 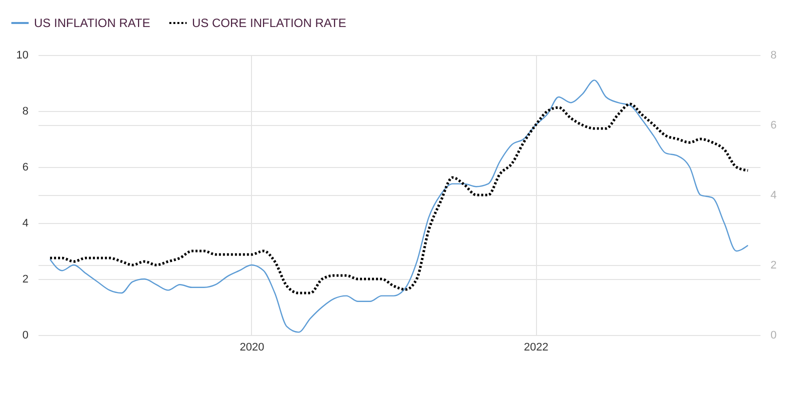 What do you see at coordinates (269, 23) in the screenshot?
I see `legend-label: US CORE INFLATION RATE` at bounding box center [269, 23].